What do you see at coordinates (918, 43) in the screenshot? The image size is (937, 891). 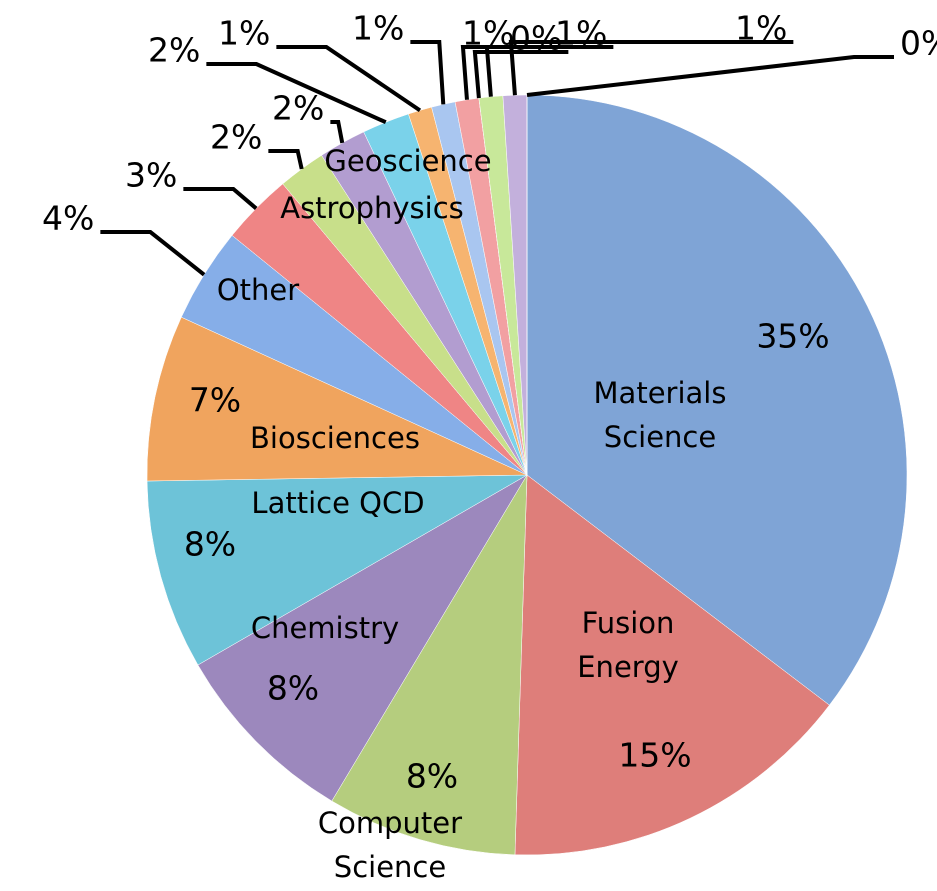 I see `data-label: 0%` at bounding box center [918, 43].